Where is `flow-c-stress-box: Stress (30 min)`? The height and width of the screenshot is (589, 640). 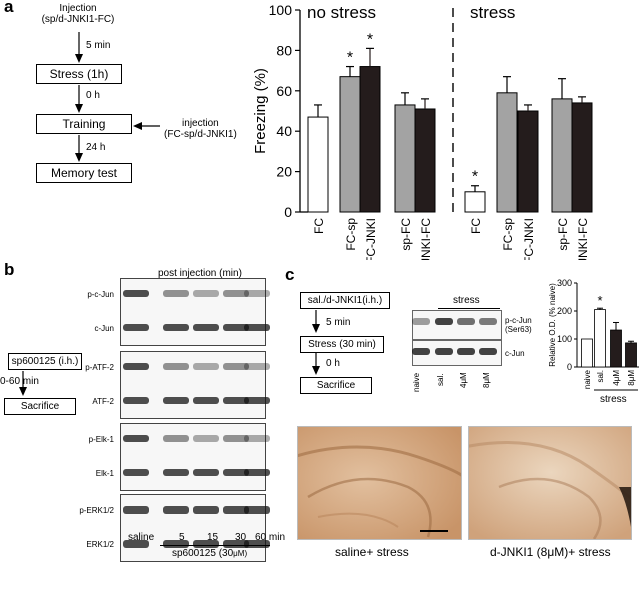
flow-c-stress-box: Stress (30 min) is located at coordinates (342, 344).